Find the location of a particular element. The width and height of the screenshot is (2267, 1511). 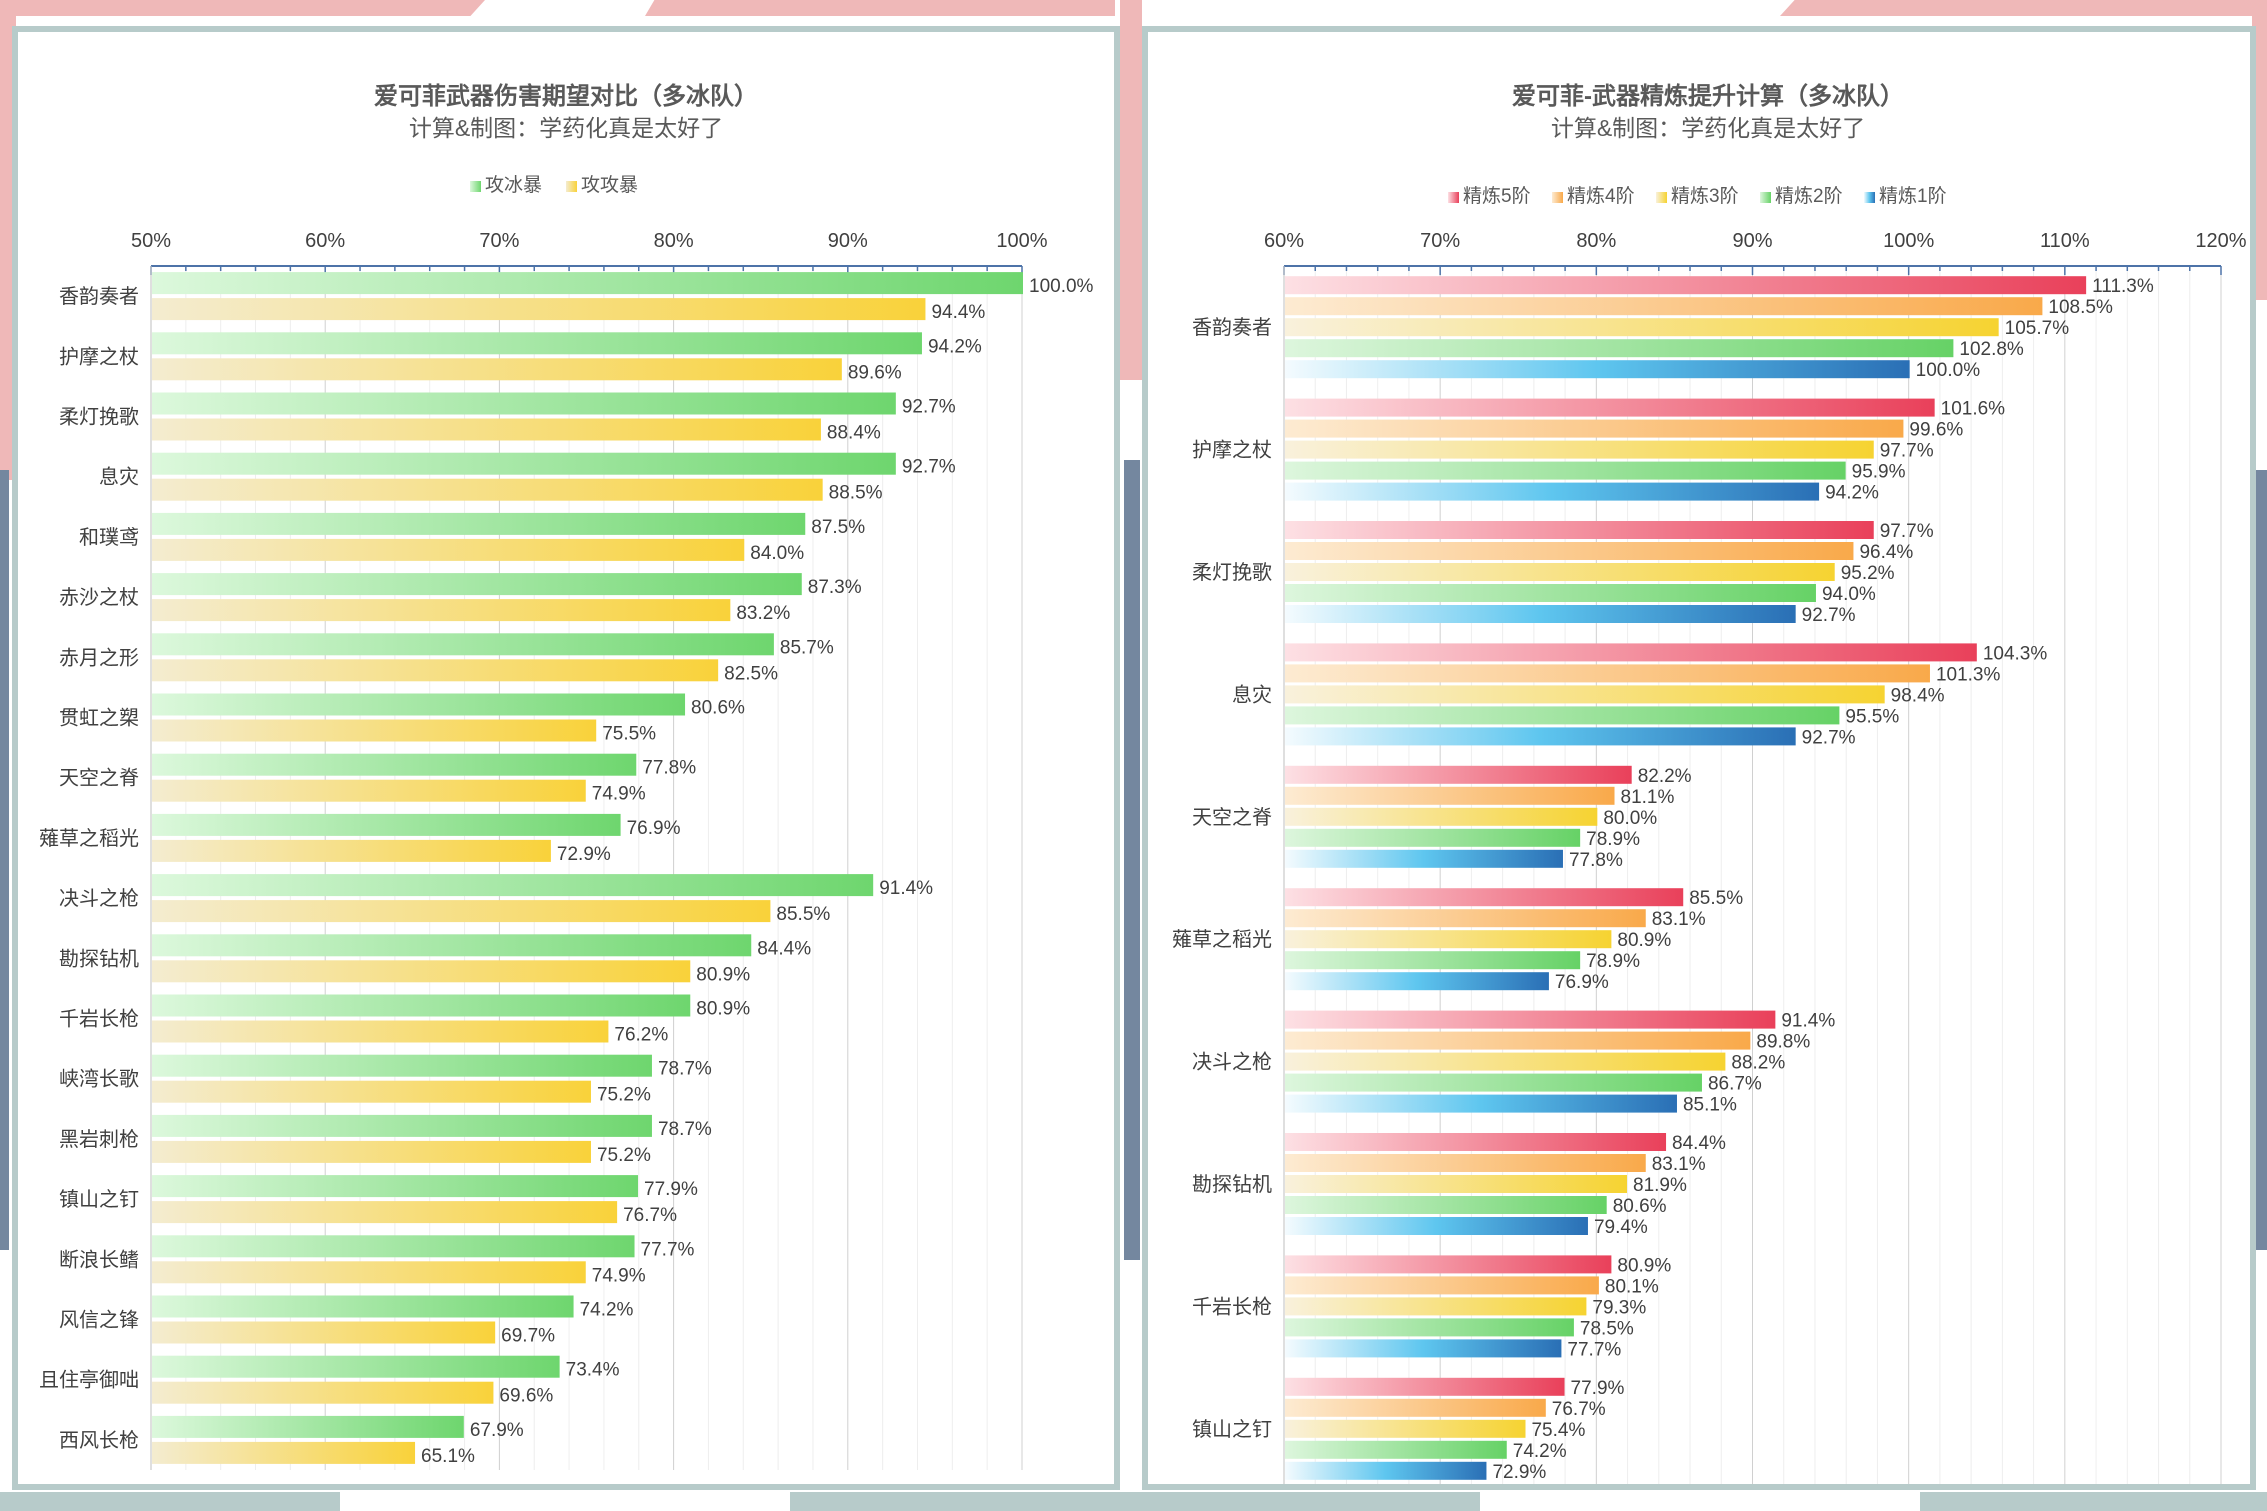

data-label: 94.4% is located at coordinates (958, 312).